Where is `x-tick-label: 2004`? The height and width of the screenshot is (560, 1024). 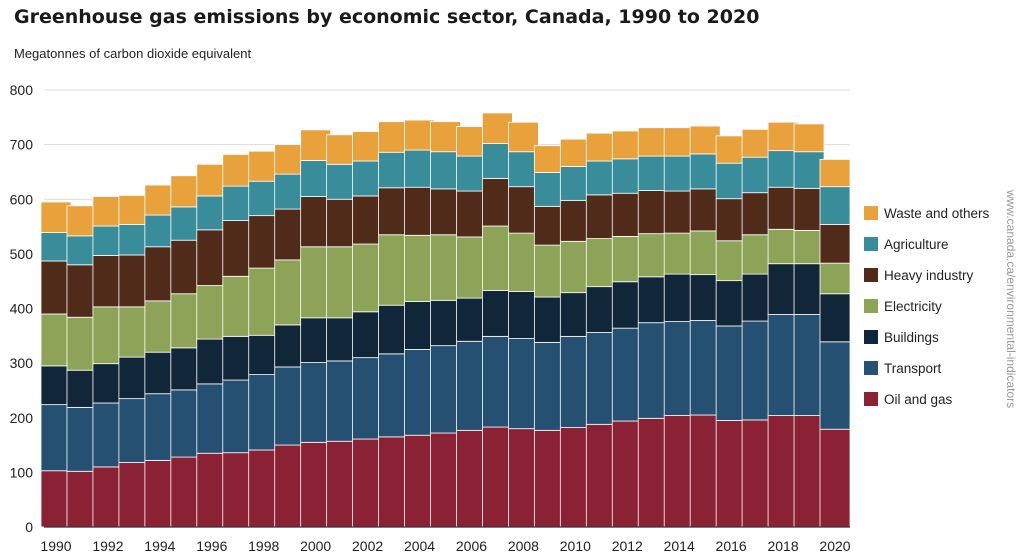 x-tick-label: 2004 is located at coordinates (419, 546).